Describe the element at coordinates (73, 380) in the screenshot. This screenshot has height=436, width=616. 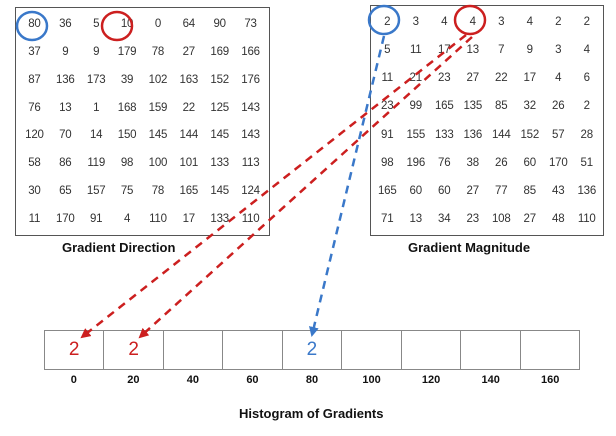
I see `histogram-bin-label: 0` at that location.